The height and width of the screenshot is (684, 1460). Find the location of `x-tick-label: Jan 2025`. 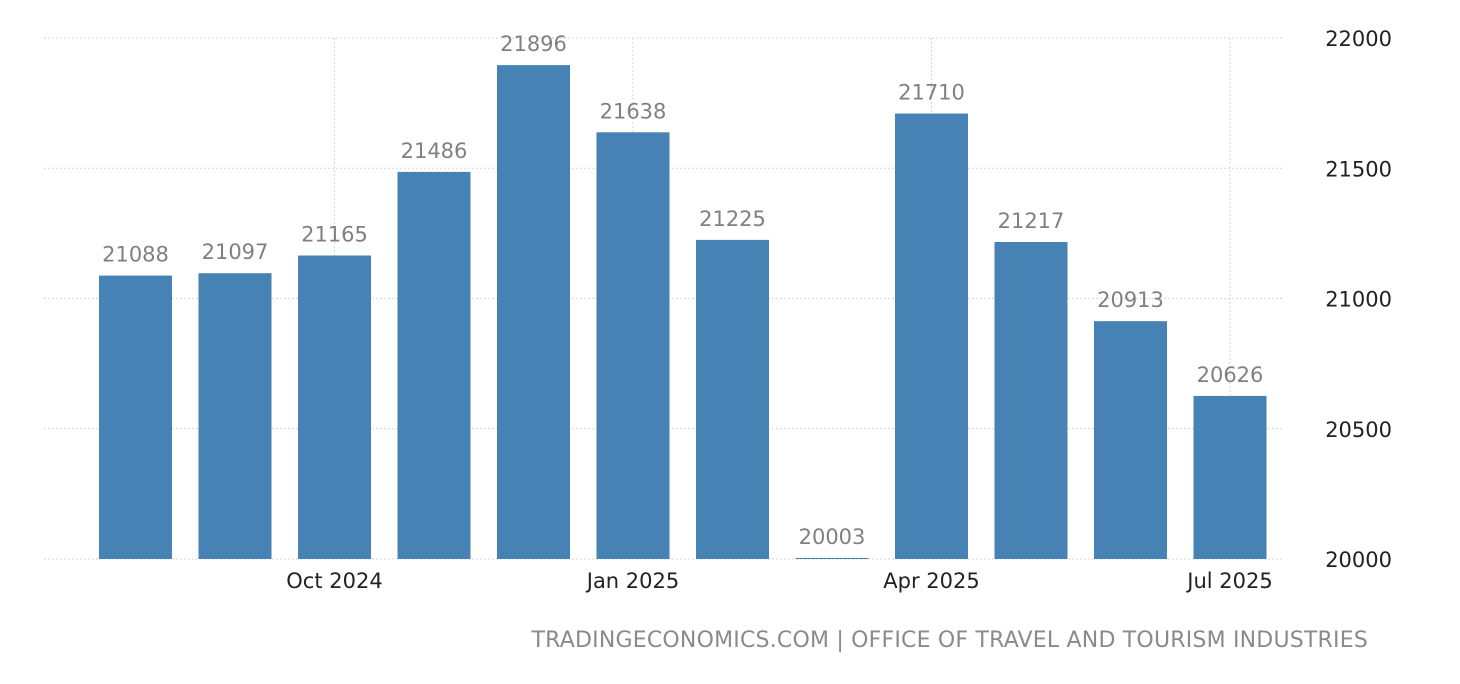

x-tick-label: Jan 2025 is located at coordinates (632, 581).